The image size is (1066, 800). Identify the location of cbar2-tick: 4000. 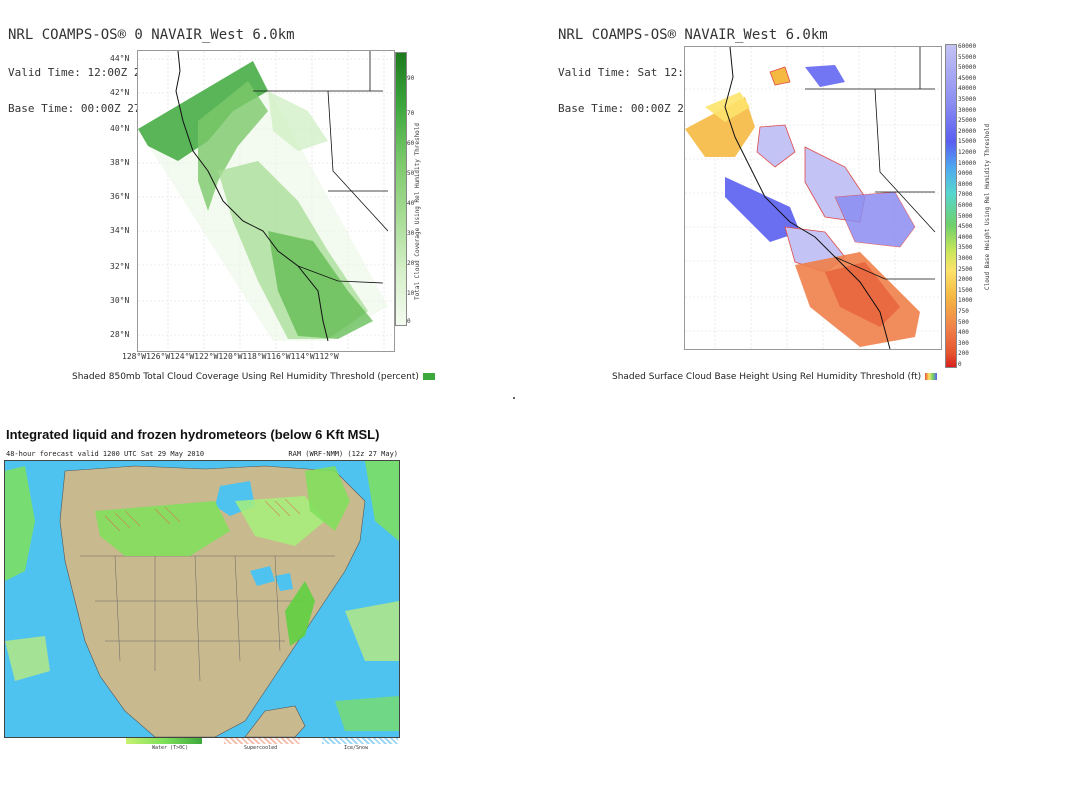
(965, 237).